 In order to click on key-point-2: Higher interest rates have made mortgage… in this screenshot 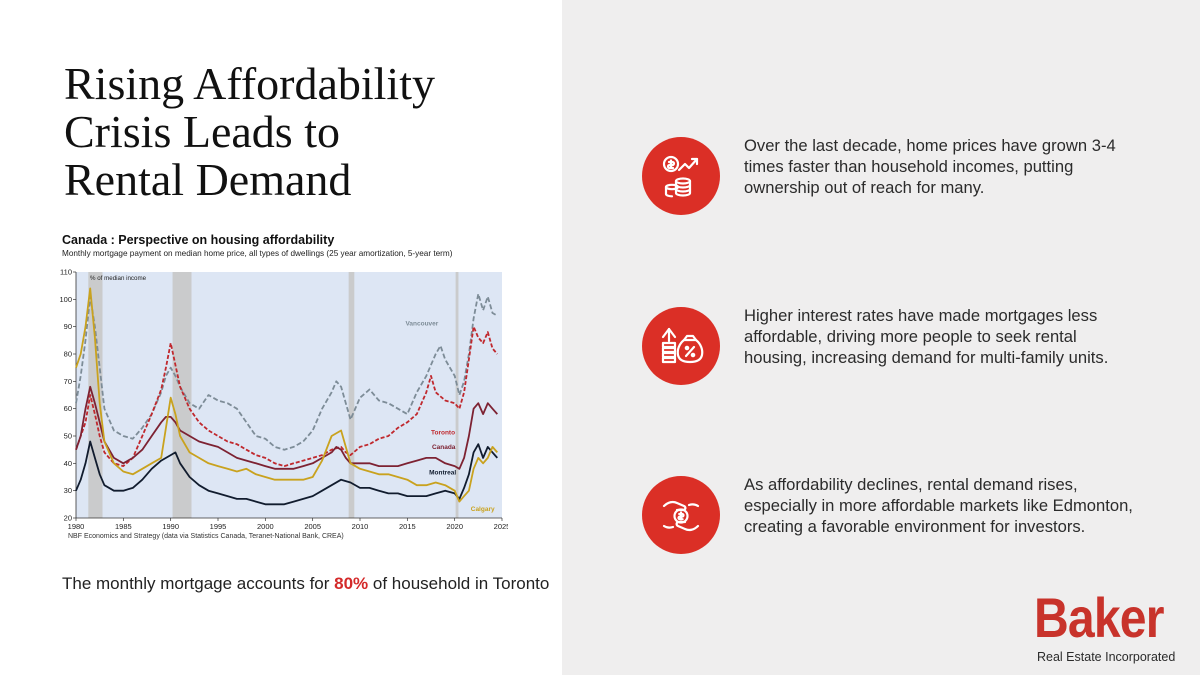, I will do `click(892, 348)`.